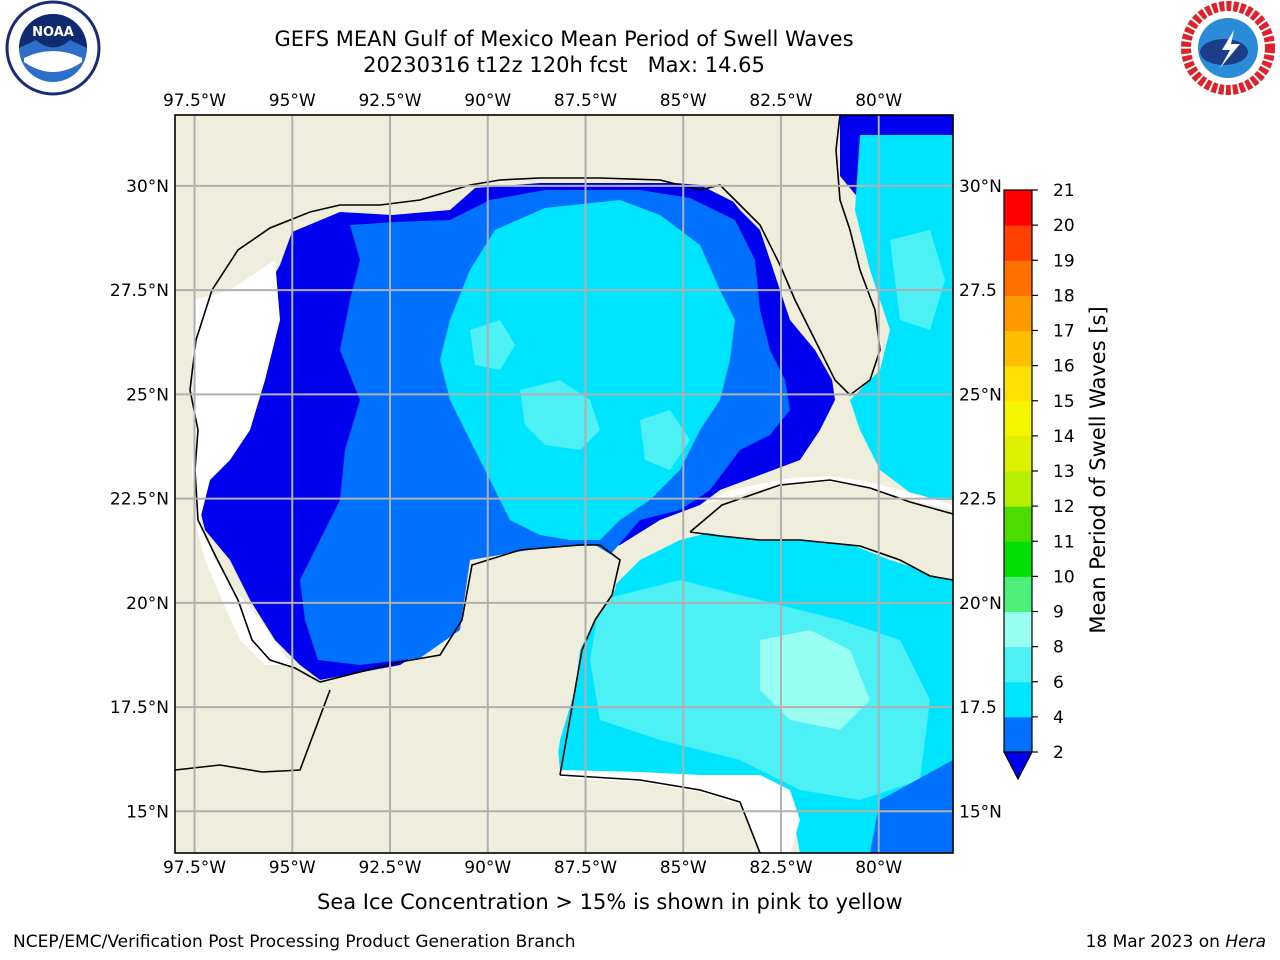 This screenshot has height=960, width=1280. I want to click on colorbar-tick-2: 6, so click(1058, 683).